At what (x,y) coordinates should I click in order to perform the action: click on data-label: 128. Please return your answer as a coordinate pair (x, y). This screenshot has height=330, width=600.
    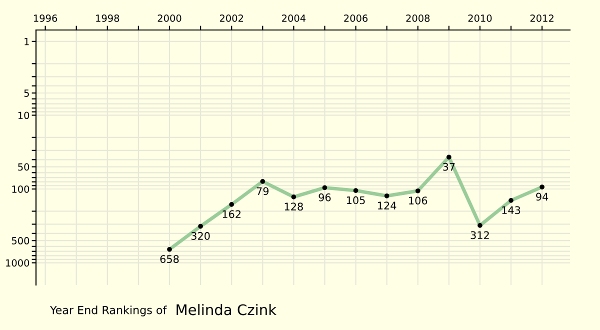
    Looking at the image, I should click on (293, 206).